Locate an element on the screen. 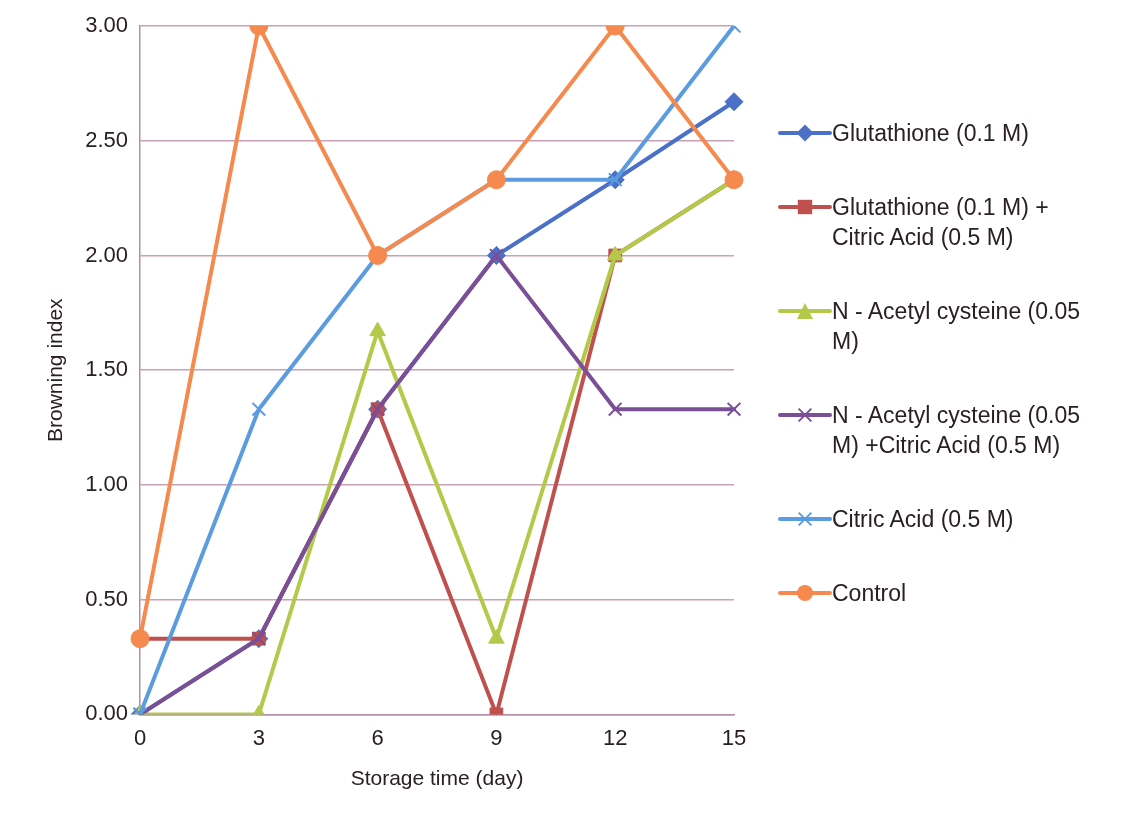 This screenshot has width=1137, height=826. x-tick-label: 9 is located at coordinates (496, 737).